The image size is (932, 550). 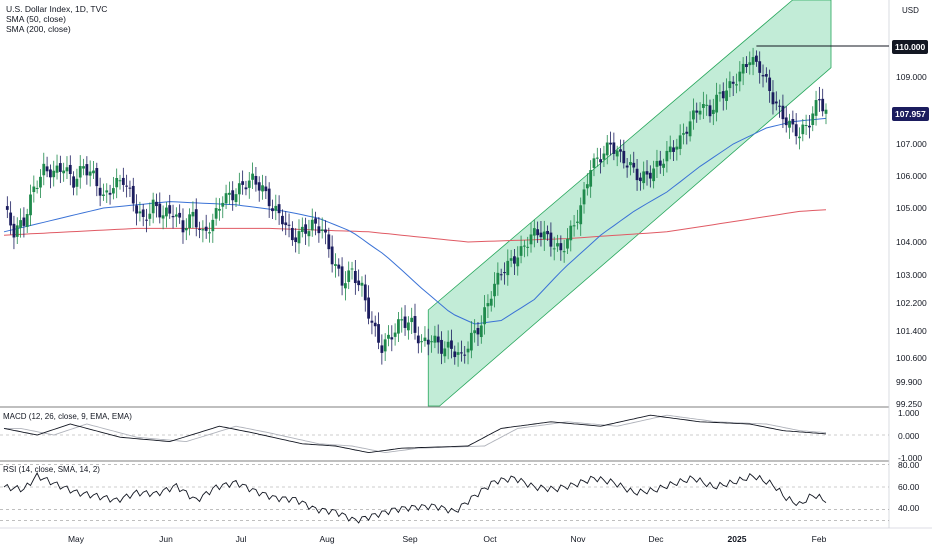 I want to click on time-tick-label: Feb, so click(x=819, y=539).